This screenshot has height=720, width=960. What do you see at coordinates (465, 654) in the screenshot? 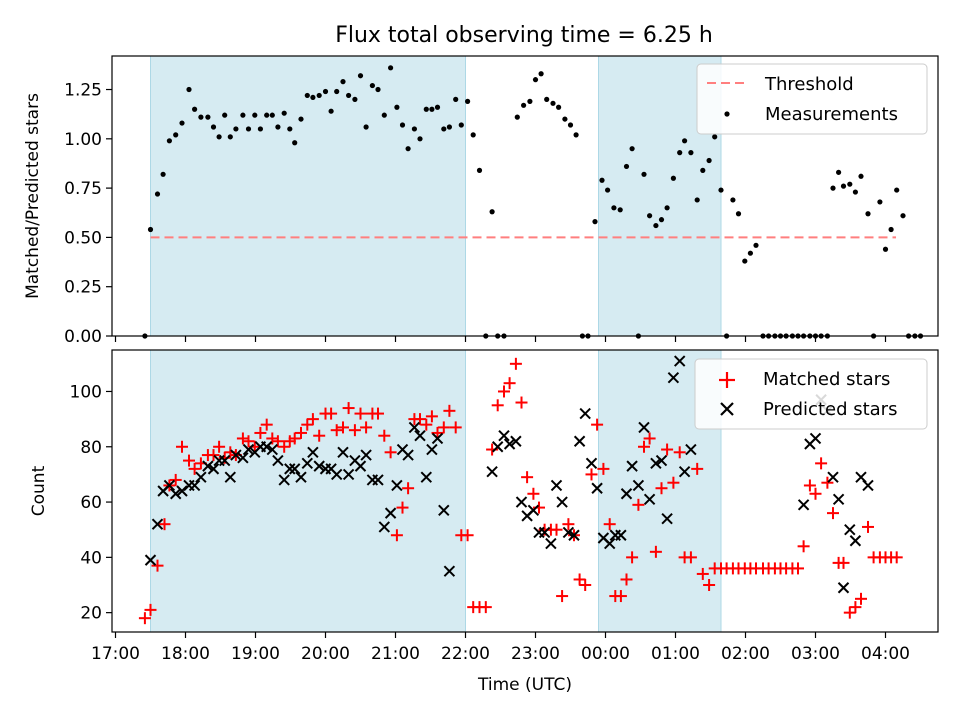
I see `x-tick-label: 22:00` at bounding box center [465, 654].